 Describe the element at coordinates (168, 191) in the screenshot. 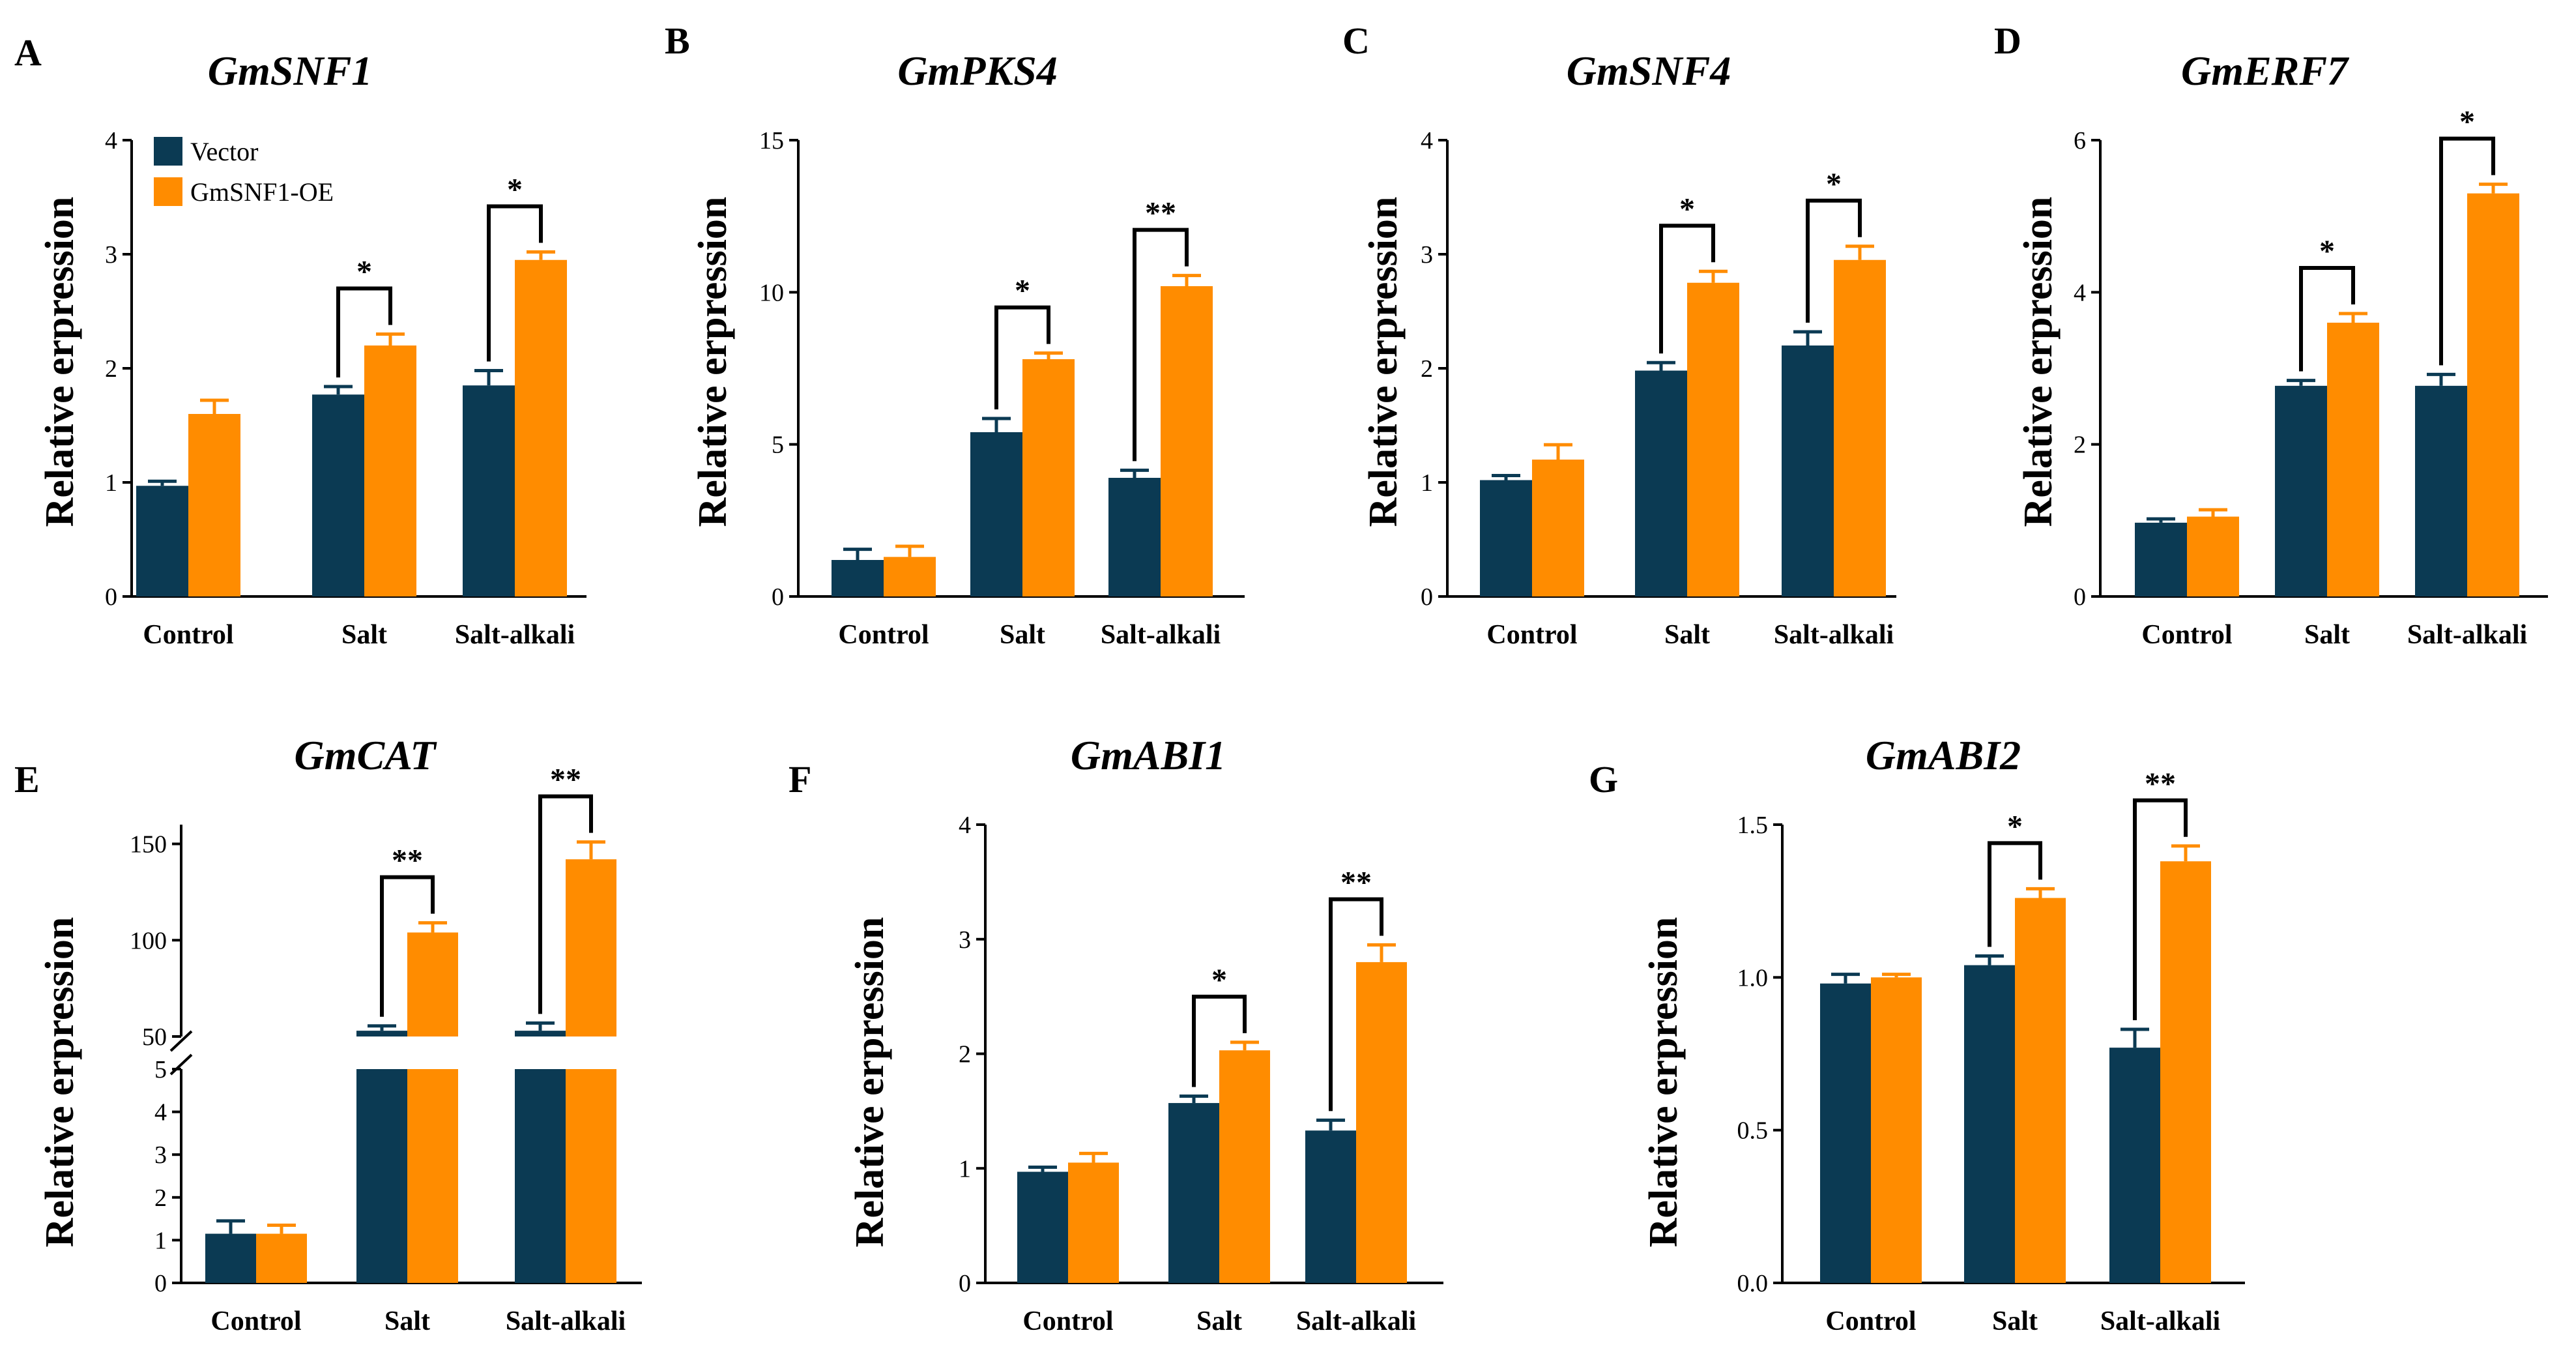

I see `legend-swatch-oe` at that location.